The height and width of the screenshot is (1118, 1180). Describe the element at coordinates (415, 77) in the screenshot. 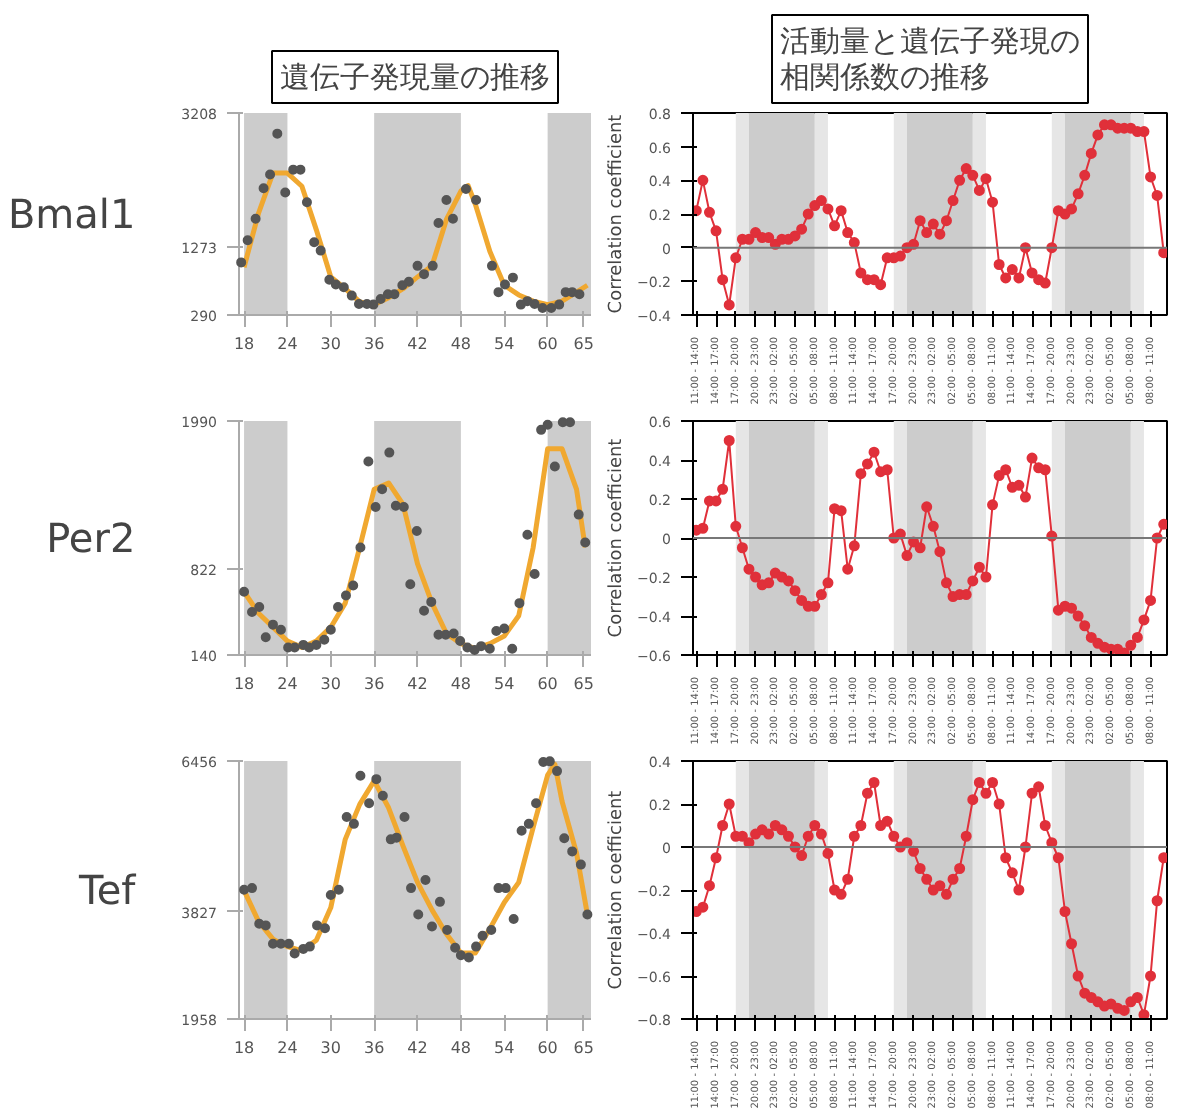

I see `chart-title: 遺伝子発現量の推移` at that location.